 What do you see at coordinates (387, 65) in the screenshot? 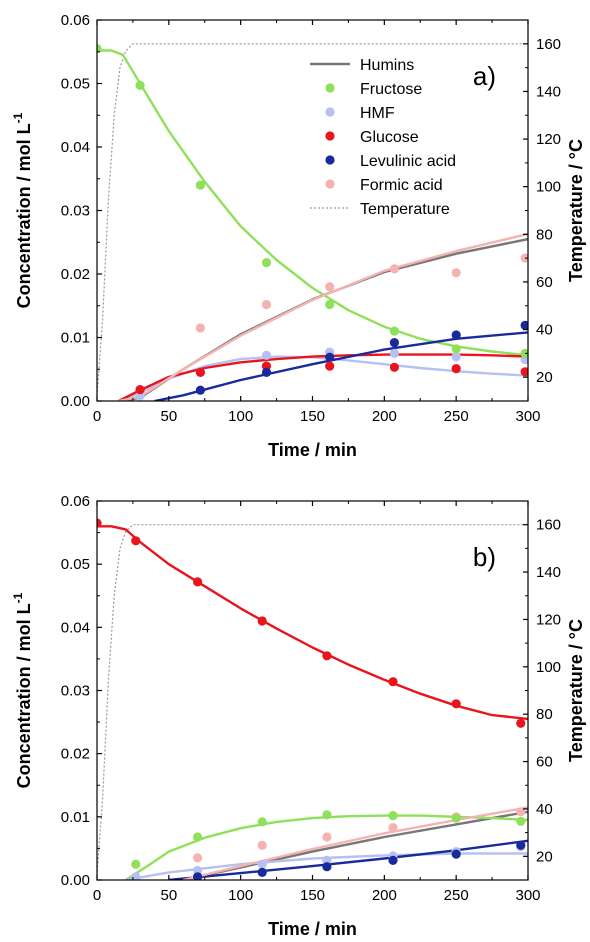
I see `legend-label-humins: Humins` at bounding box center [387, 65].